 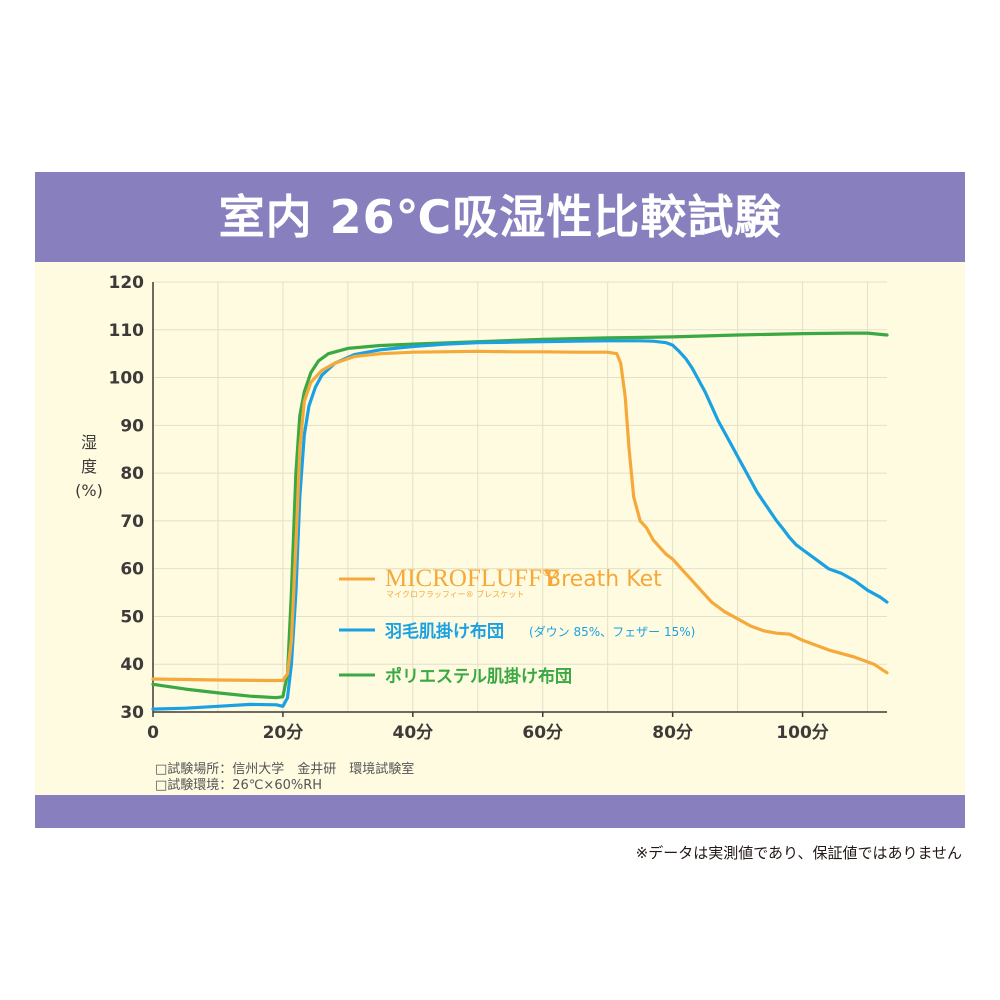 What do you see at coordinates (132, 665) in the screenshot?
I see `y-tick-label: 40` at bounding box center [132, 665].